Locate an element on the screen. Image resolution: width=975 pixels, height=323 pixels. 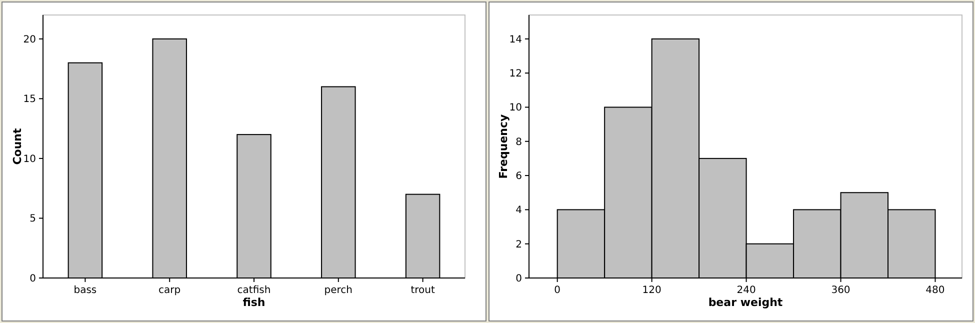
x-tick-label: 120 is located at coordinates (652, 290).